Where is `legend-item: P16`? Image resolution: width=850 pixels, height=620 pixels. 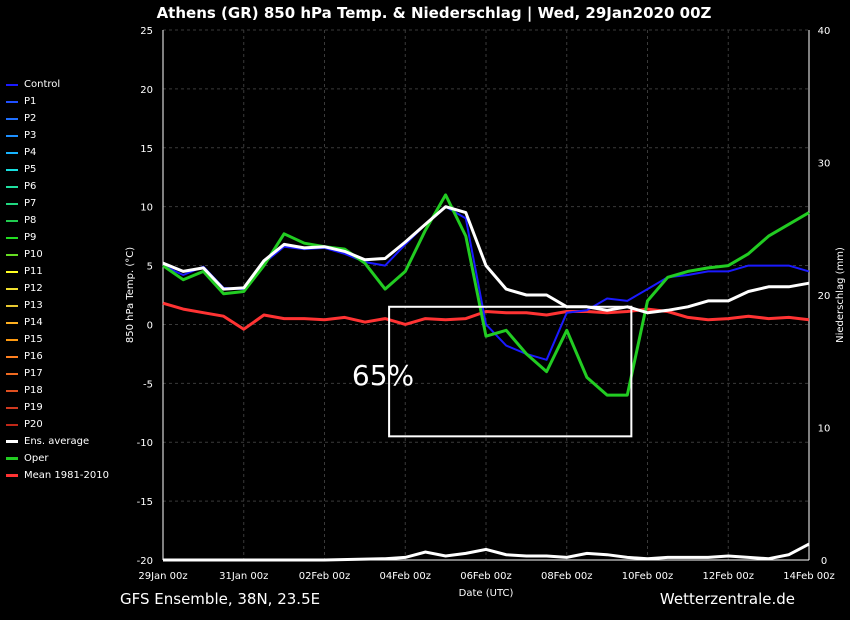 legend-item: P16 is located at coordinates (56, 356).